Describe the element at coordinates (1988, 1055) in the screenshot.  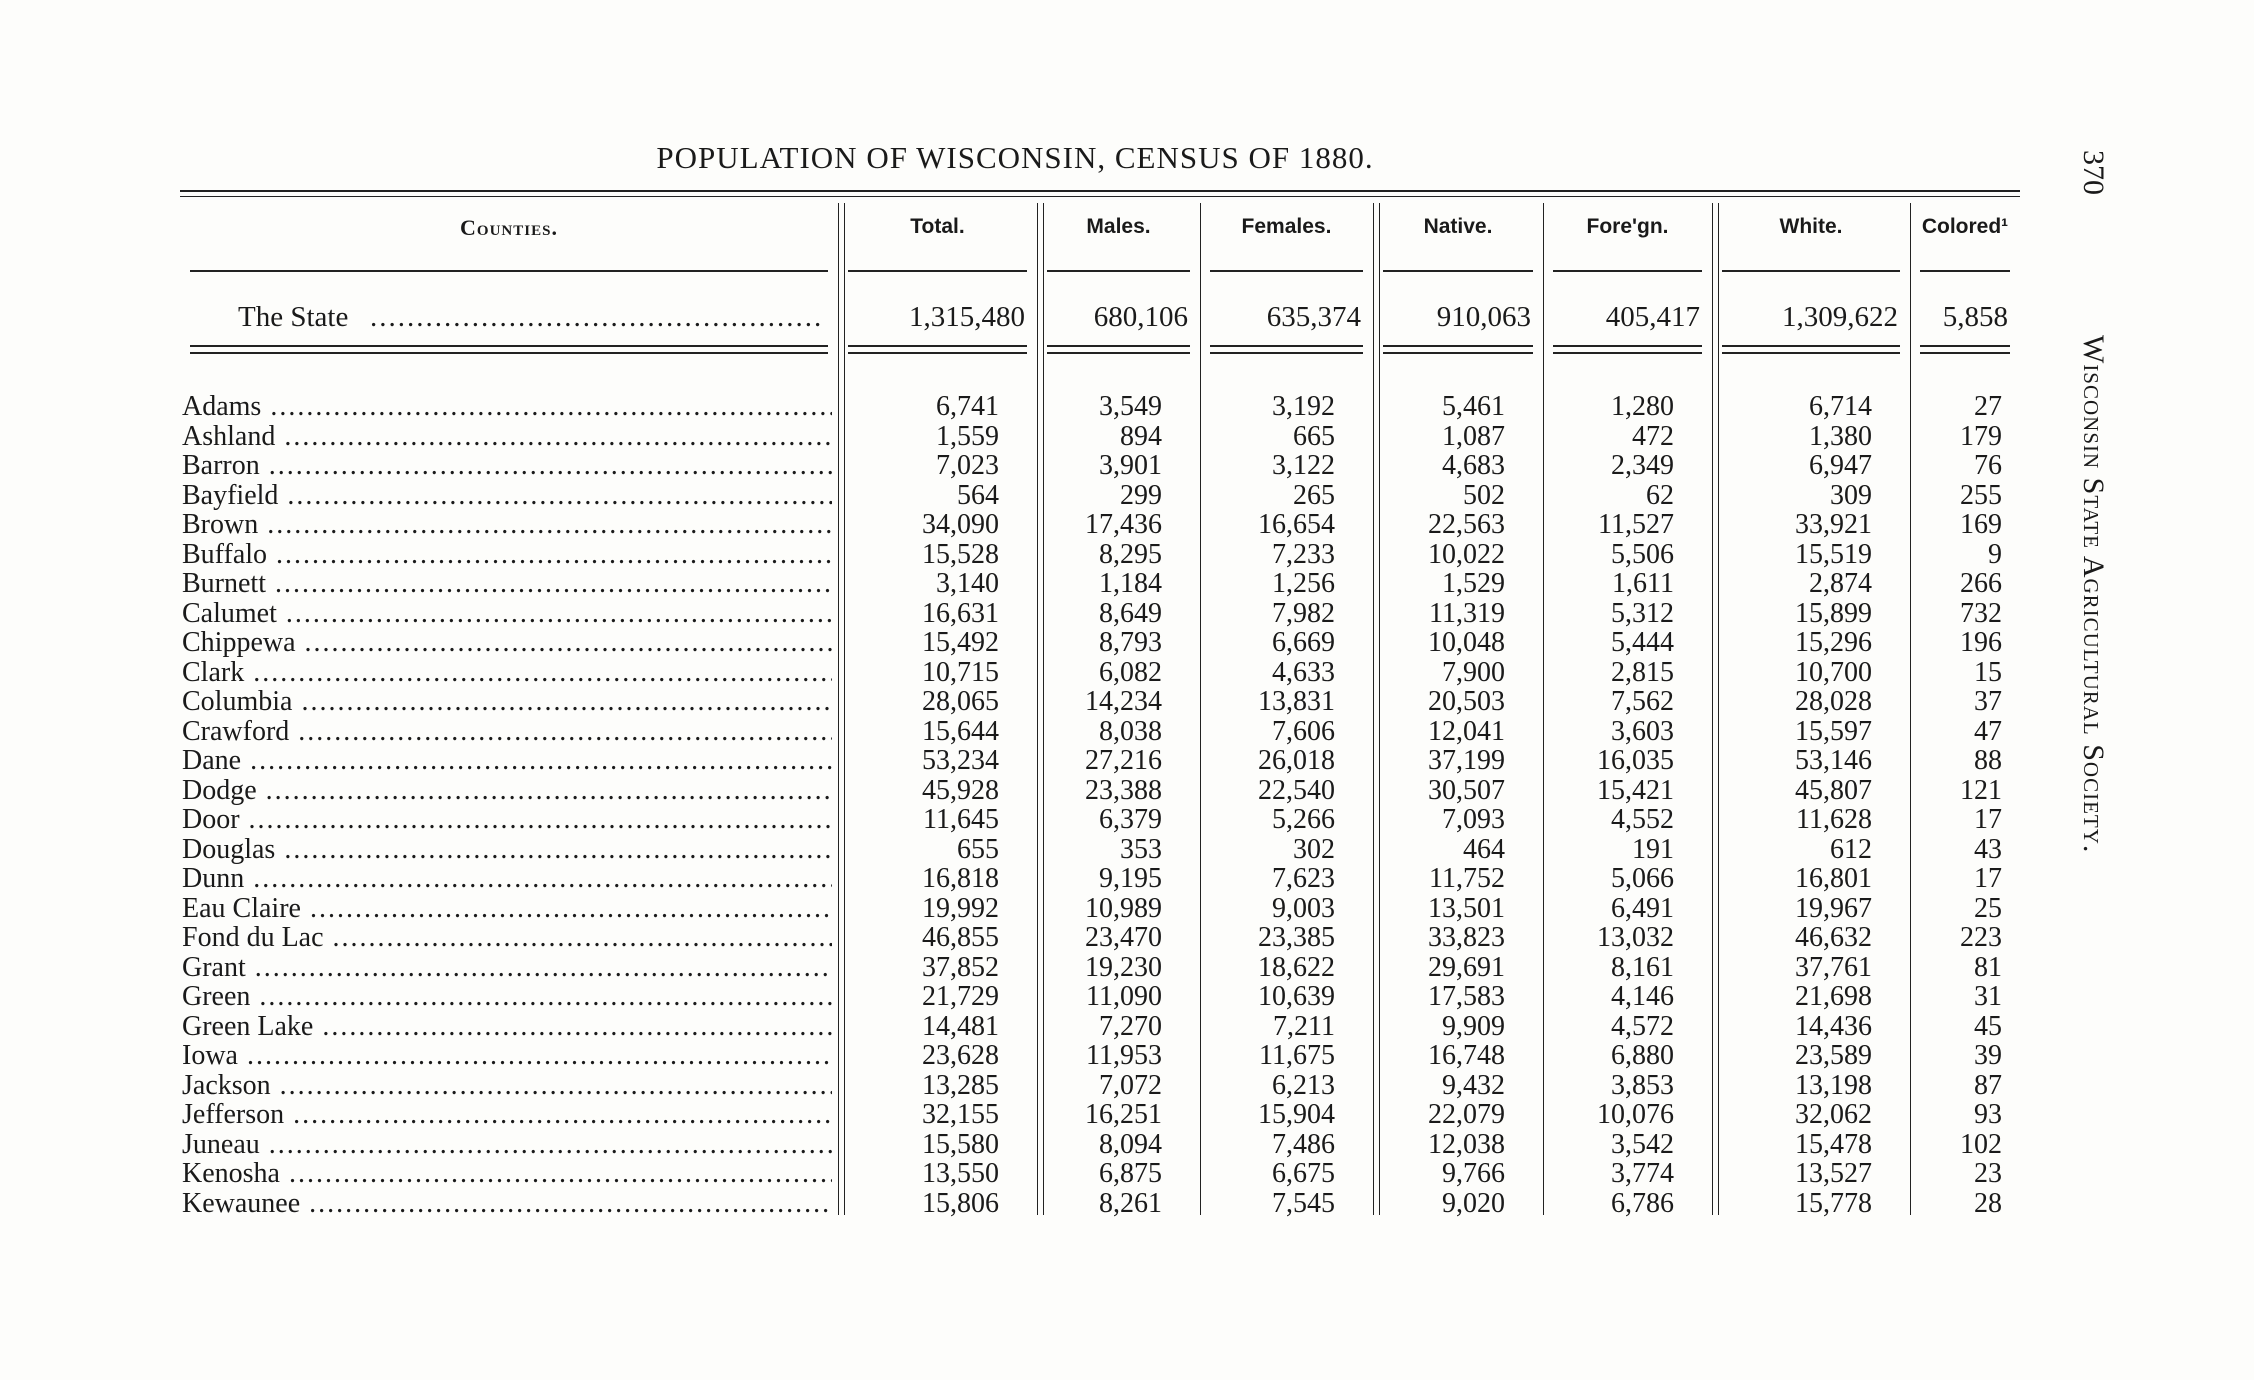
I see `county-value: 39` at that location.